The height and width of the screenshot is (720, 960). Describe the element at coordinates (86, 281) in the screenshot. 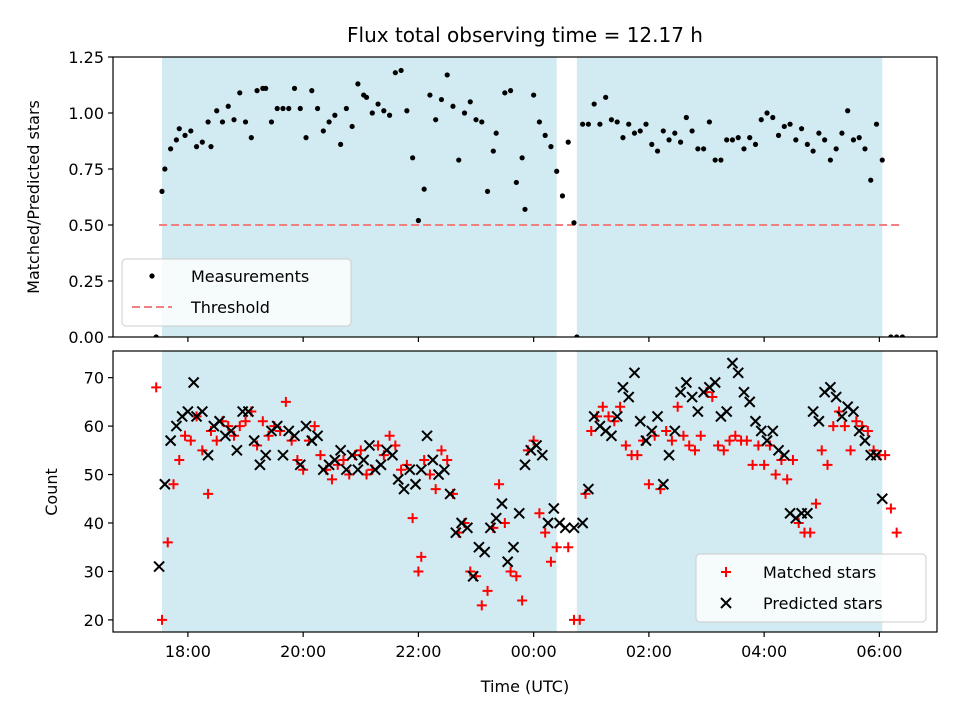

I see `top-panel-y-tick-label: 0.25` at that location.